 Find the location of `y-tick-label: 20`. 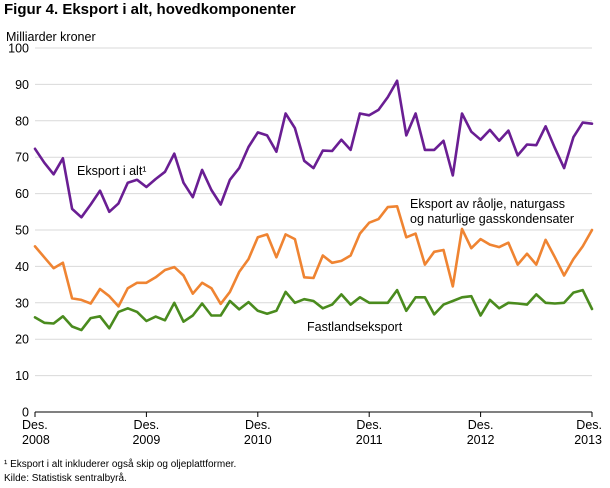

y-tick-label: 20 is located at coordinates (22, 340).